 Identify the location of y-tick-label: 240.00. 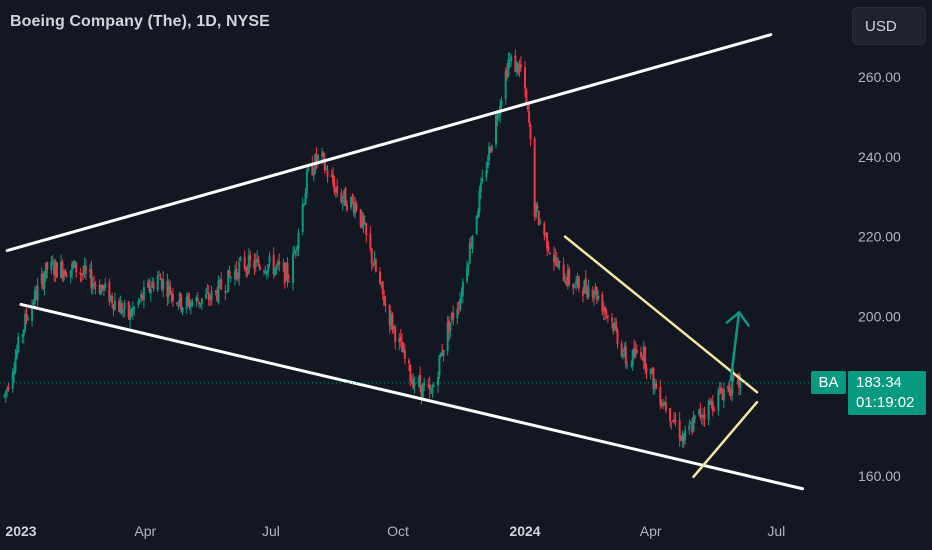
(879, 157).